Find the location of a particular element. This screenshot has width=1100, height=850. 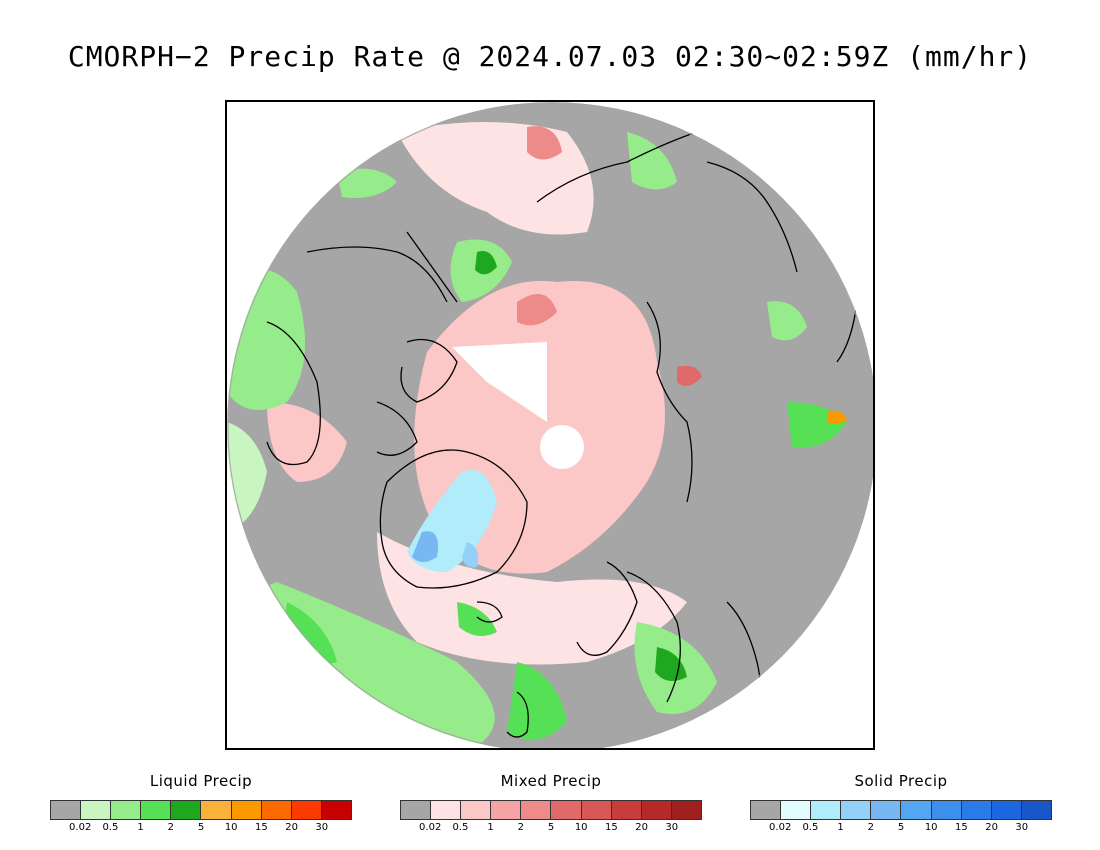

legend-liquid-precip: Liquid Precip 0.02 0.5 1 2 5 10 15 20 30 is located at coordinates (201, 804).